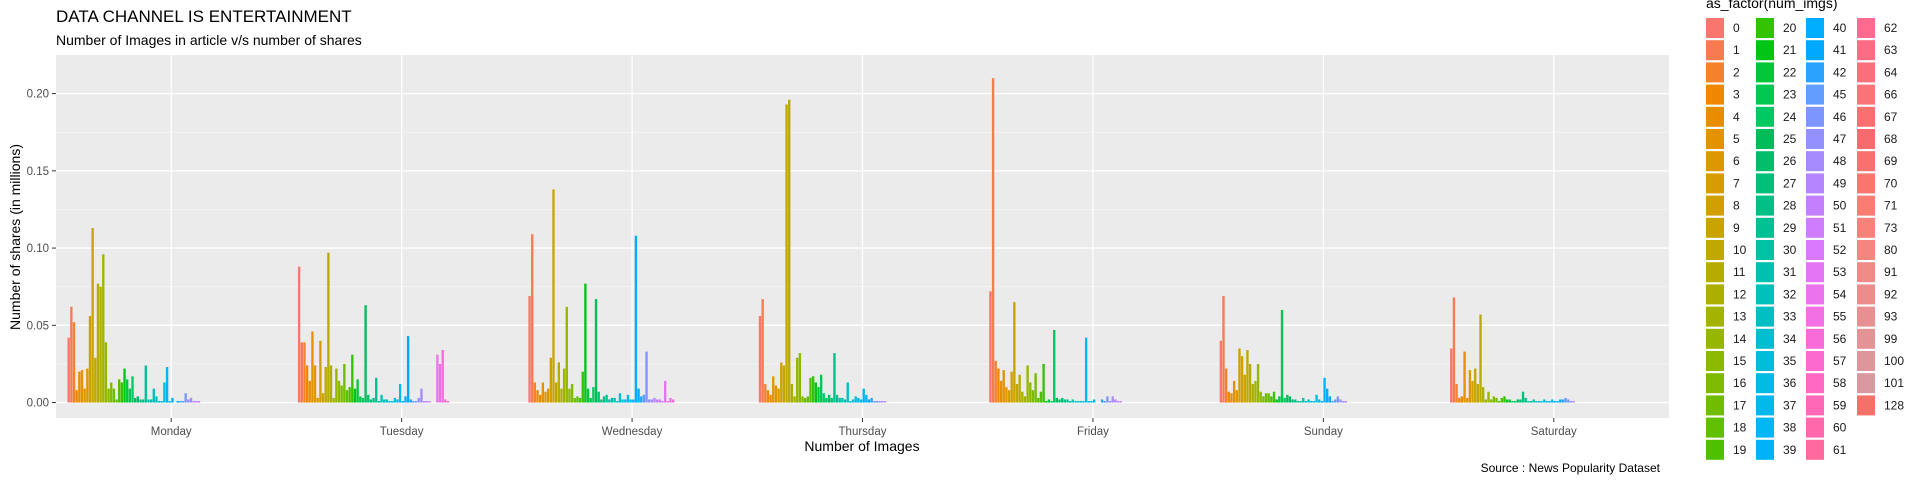 The image size is (1920, 480). Describe the element at coordinates (1790, 383) in the screenshot. I see `legend-label: 36` at that location.